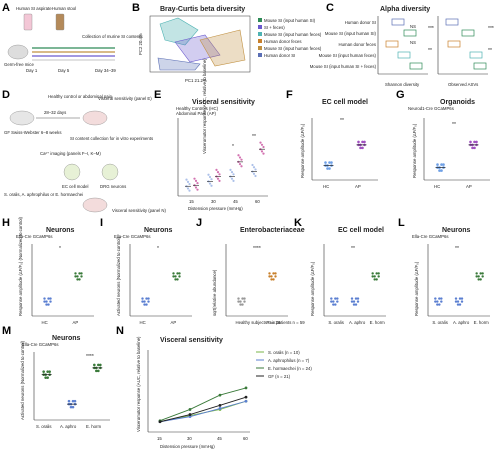 Image resolution: width=500 pixels, height=461 pixels. What do you see at coordinates (457, 249) in the screenshot?
I see `sig-marker: **` at bounding box center [457, 249].